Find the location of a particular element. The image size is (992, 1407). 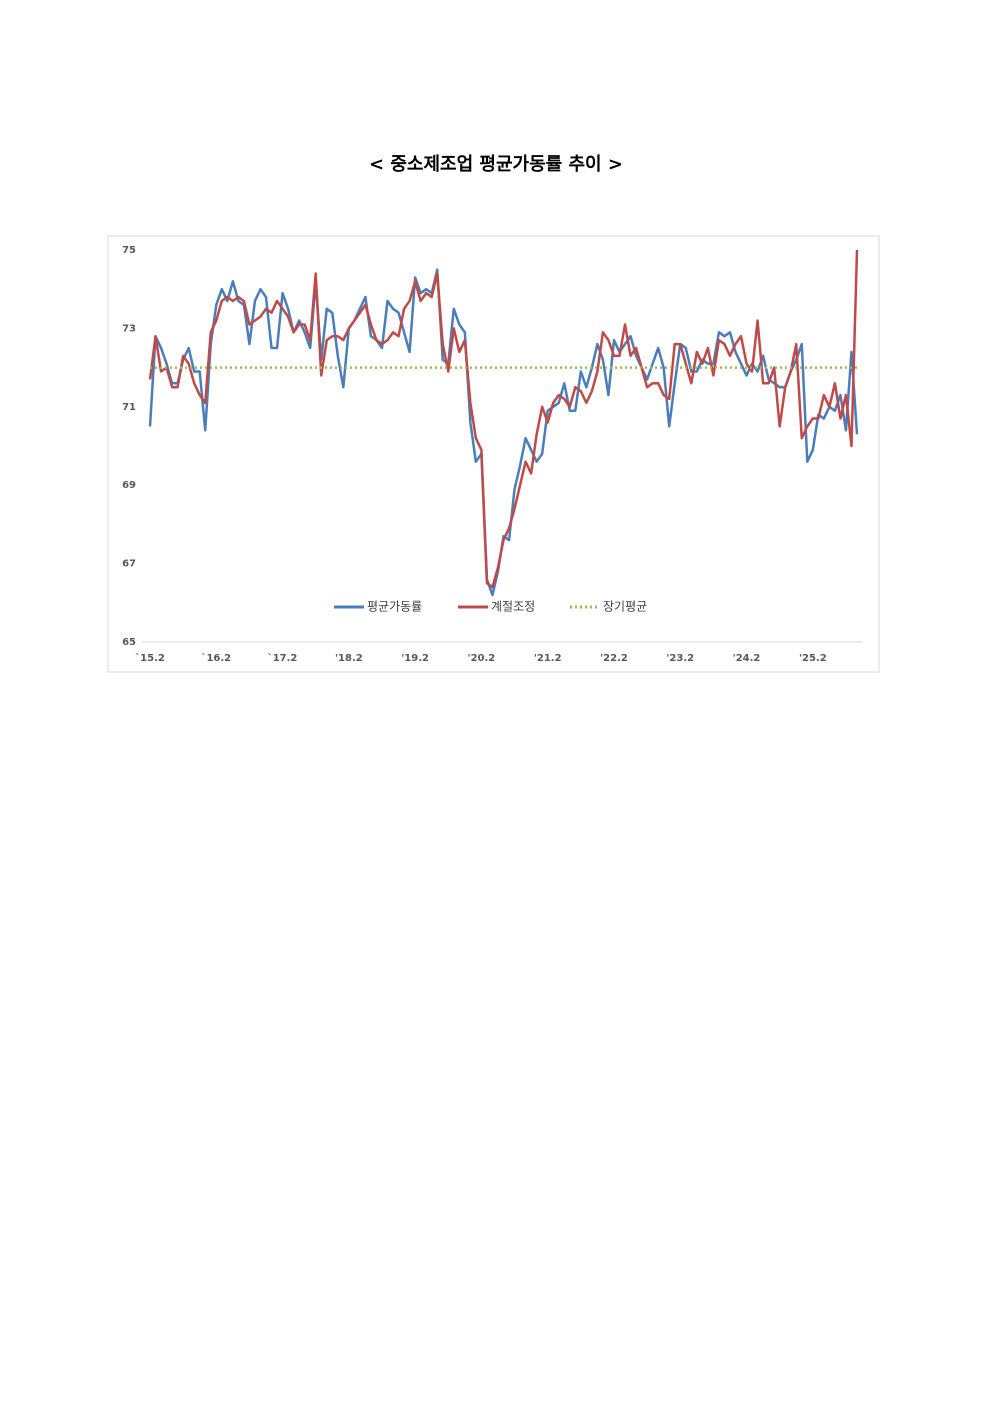

y-tick-label: 71 is located at coordinates (129, 407).